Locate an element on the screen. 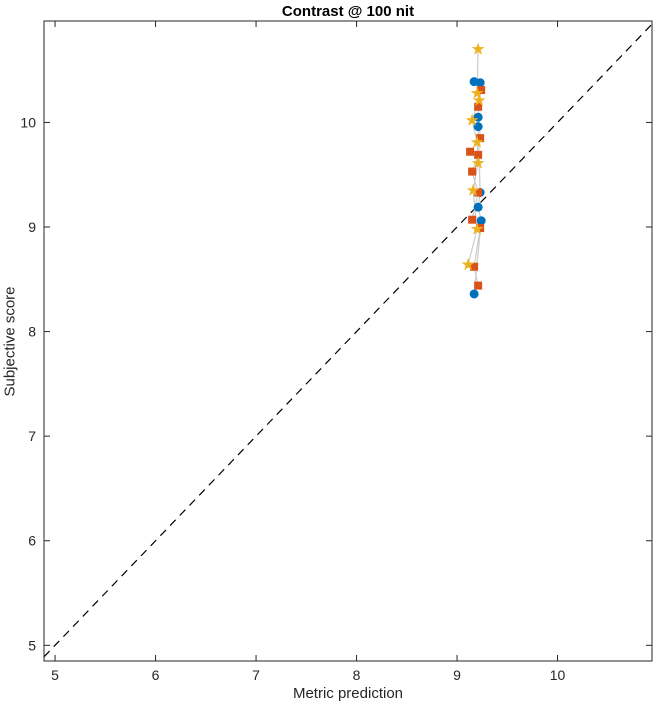 This screenshot has height=708, width=656. y-tick-label: 10 is located at coordinates (28, 122).